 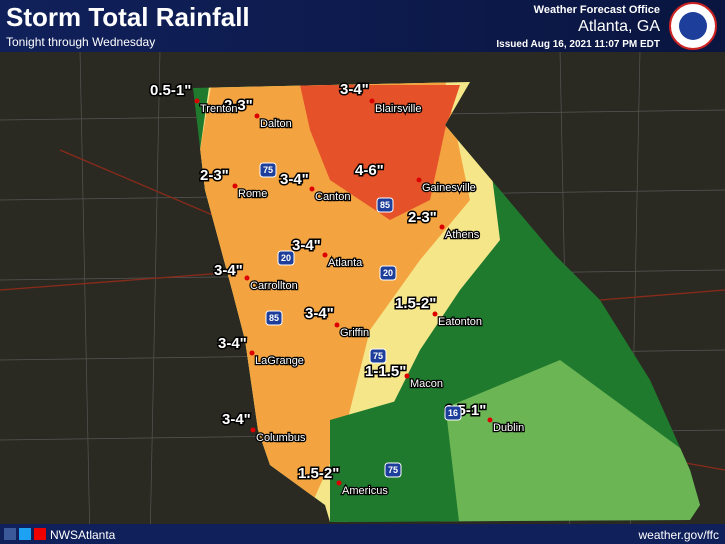 I want to click on area-green-central, so click(x=395, y=441).